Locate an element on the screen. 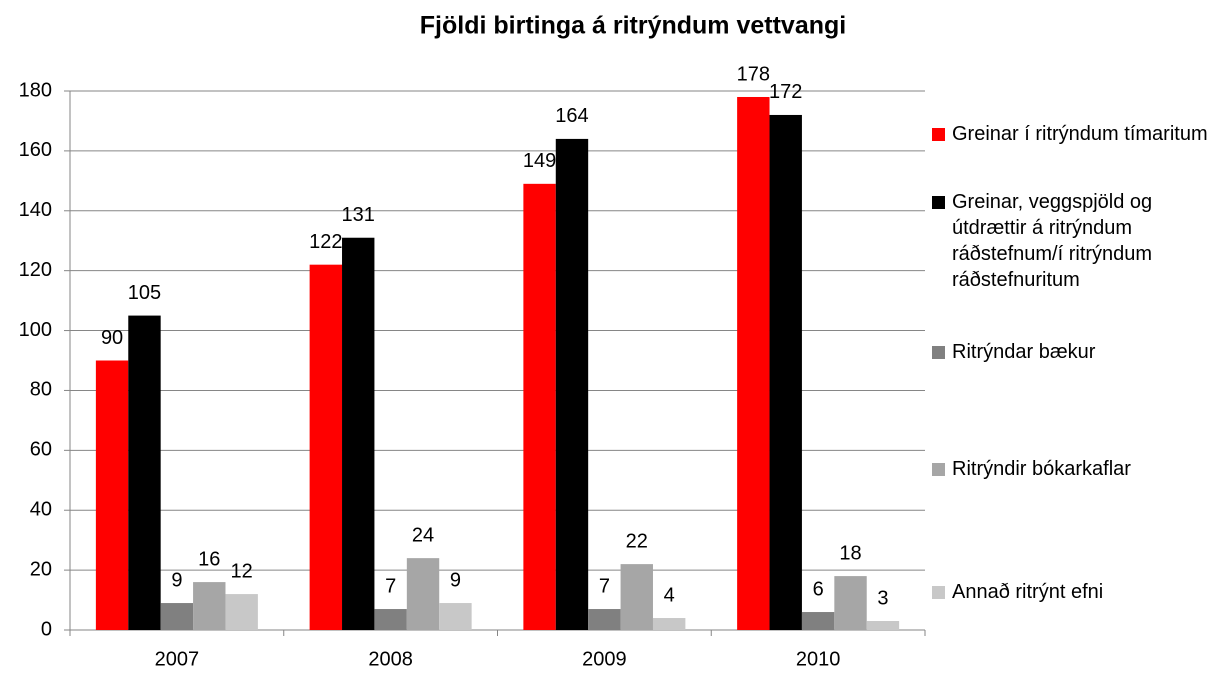  data-label: 149 is located at coordinates (539, 161).